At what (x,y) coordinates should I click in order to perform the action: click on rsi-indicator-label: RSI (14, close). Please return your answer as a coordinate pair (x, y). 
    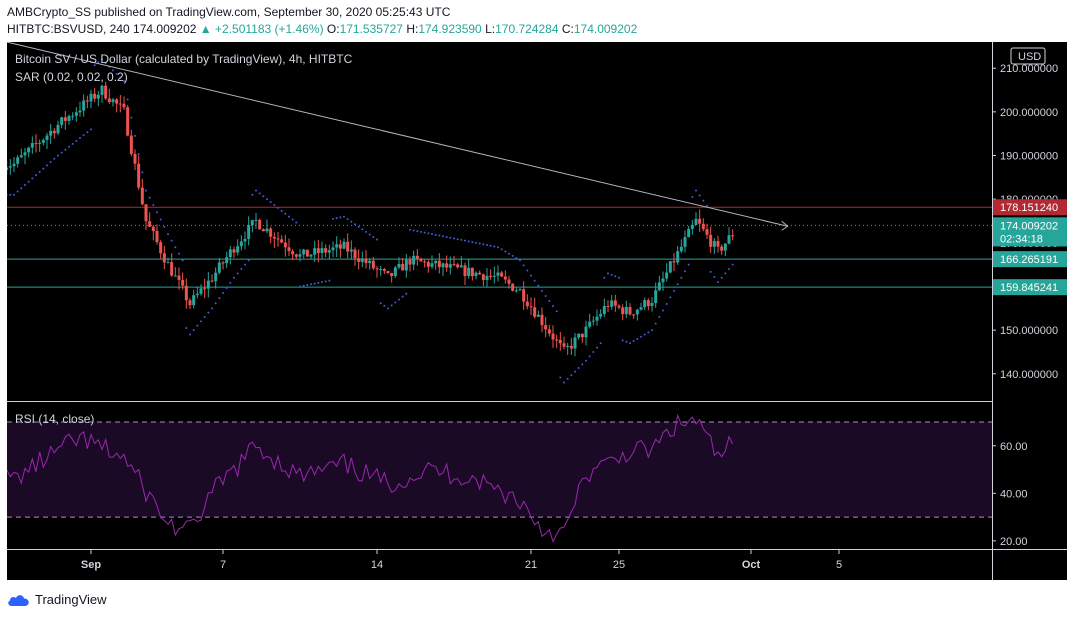
    Looking at the image, I should click on (55, 419).